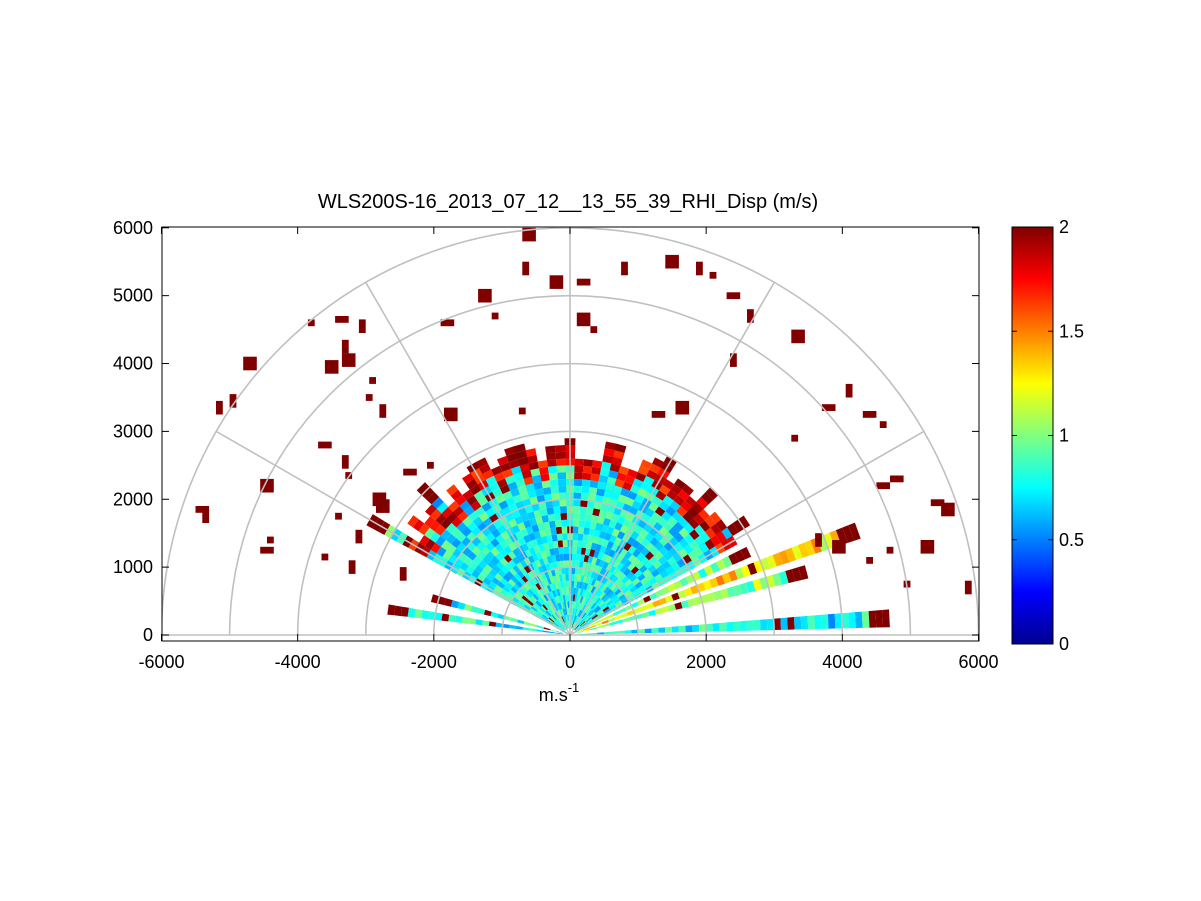 This screenshot has width=1201, height=901. Describe the element at coordinates (1048, 435) in the screenshot. I see `colorbar-ticks: 0 0.5 1 1.5 2` at that location.